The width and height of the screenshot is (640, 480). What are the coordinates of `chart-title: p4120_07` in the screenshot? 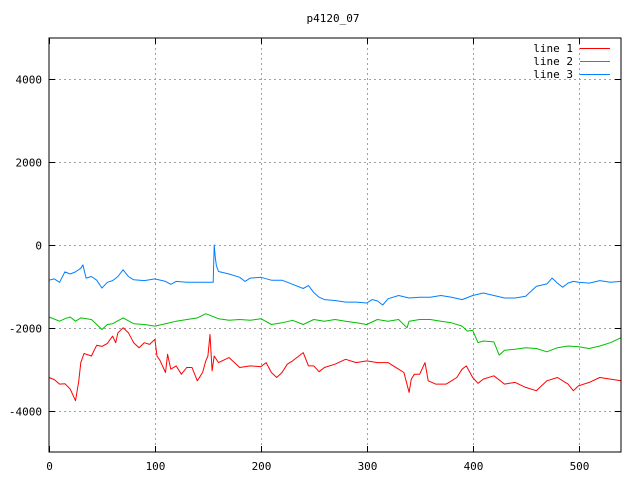 It's located at (333, 18).